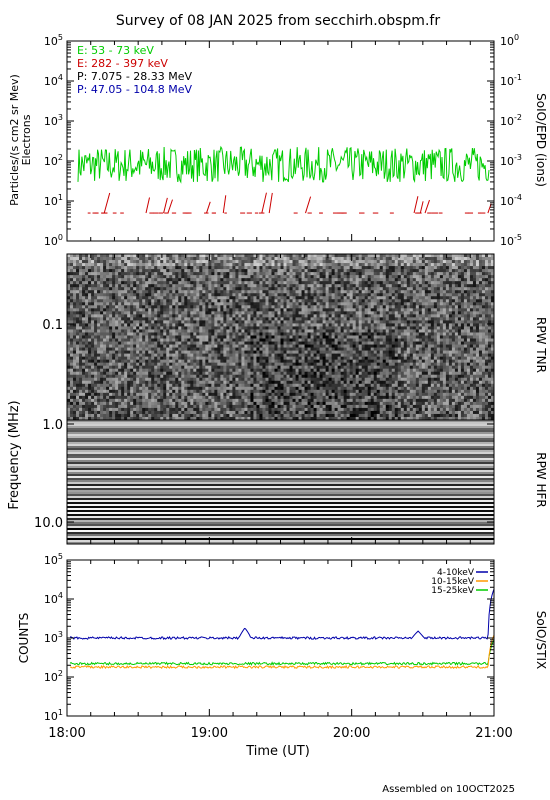 The image size is (550, 800). What do you see at coordinates (541, 140) in the screenshot?
I see `epd-right-label: SoIO/EPD (ions)` at bounding box center [541, 140].